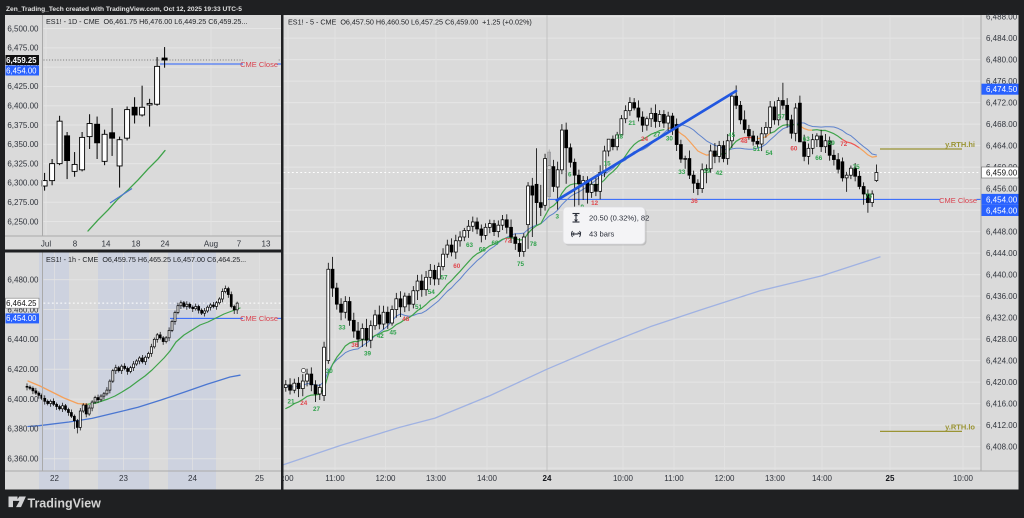  What do you see at coordinates (23, 202) in the screenshot?
I see `svg-text: 6,275.00` at bounding box center [23, 202].